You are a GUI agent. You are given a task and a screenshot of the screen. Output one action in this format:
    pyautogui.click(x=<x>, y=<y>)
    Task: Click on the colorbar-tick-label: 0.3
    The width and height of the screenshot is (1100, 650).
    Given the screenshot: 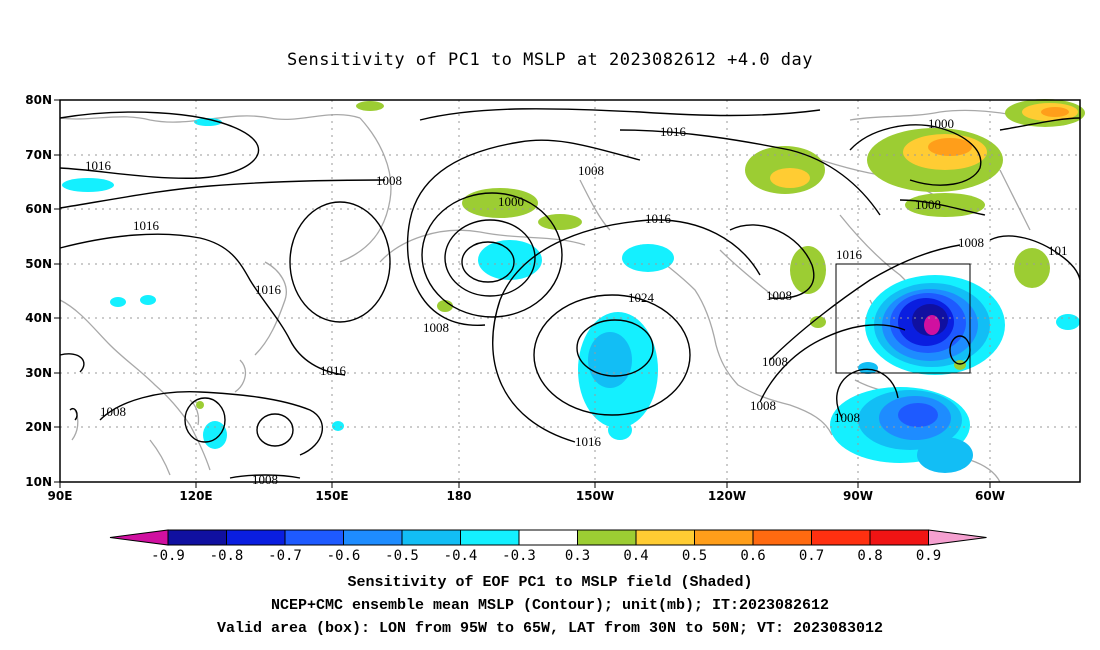 What is the action you would take?
    pyautogui.click(x=577, y=556)
    